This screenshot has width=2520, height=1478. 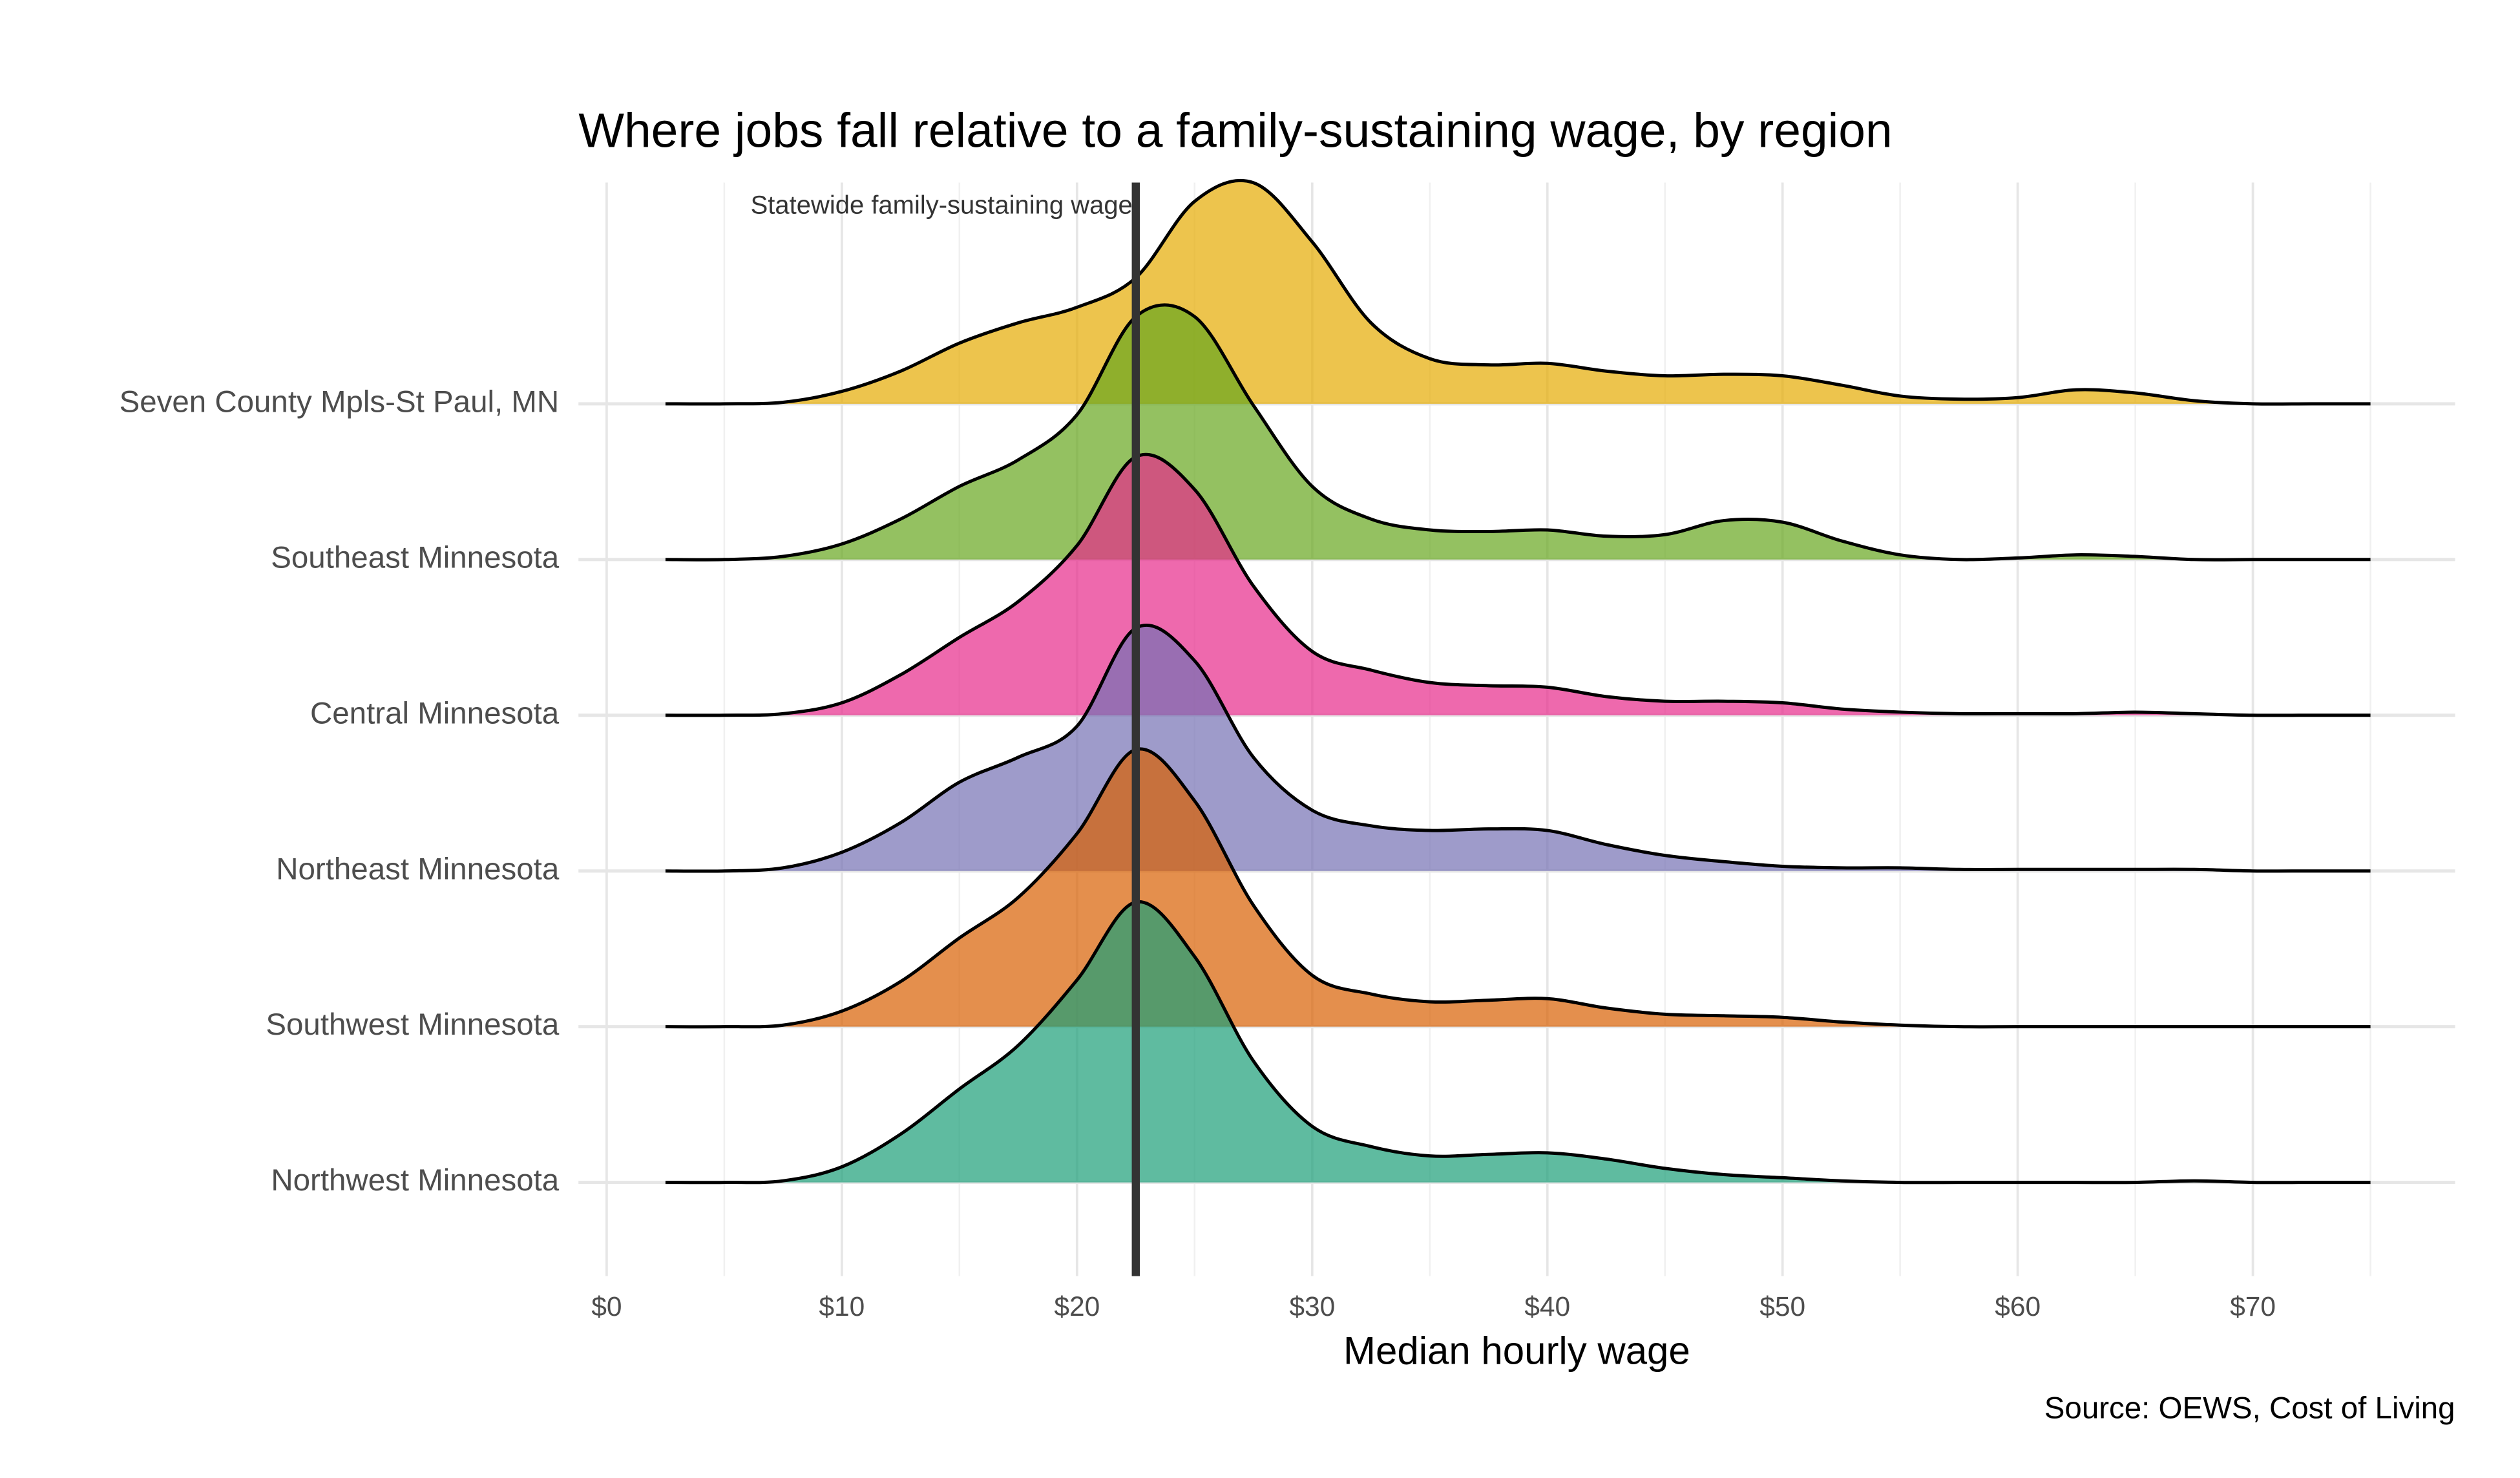 I want to click on y-tick-label: Southeast Minnesota, so click(x=416, y=557).